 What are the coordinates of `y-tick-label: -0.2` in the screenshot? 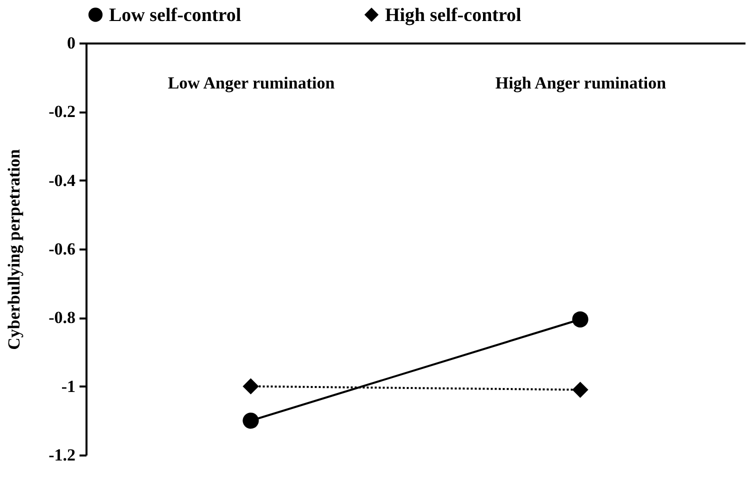 It's located at (62, 112).